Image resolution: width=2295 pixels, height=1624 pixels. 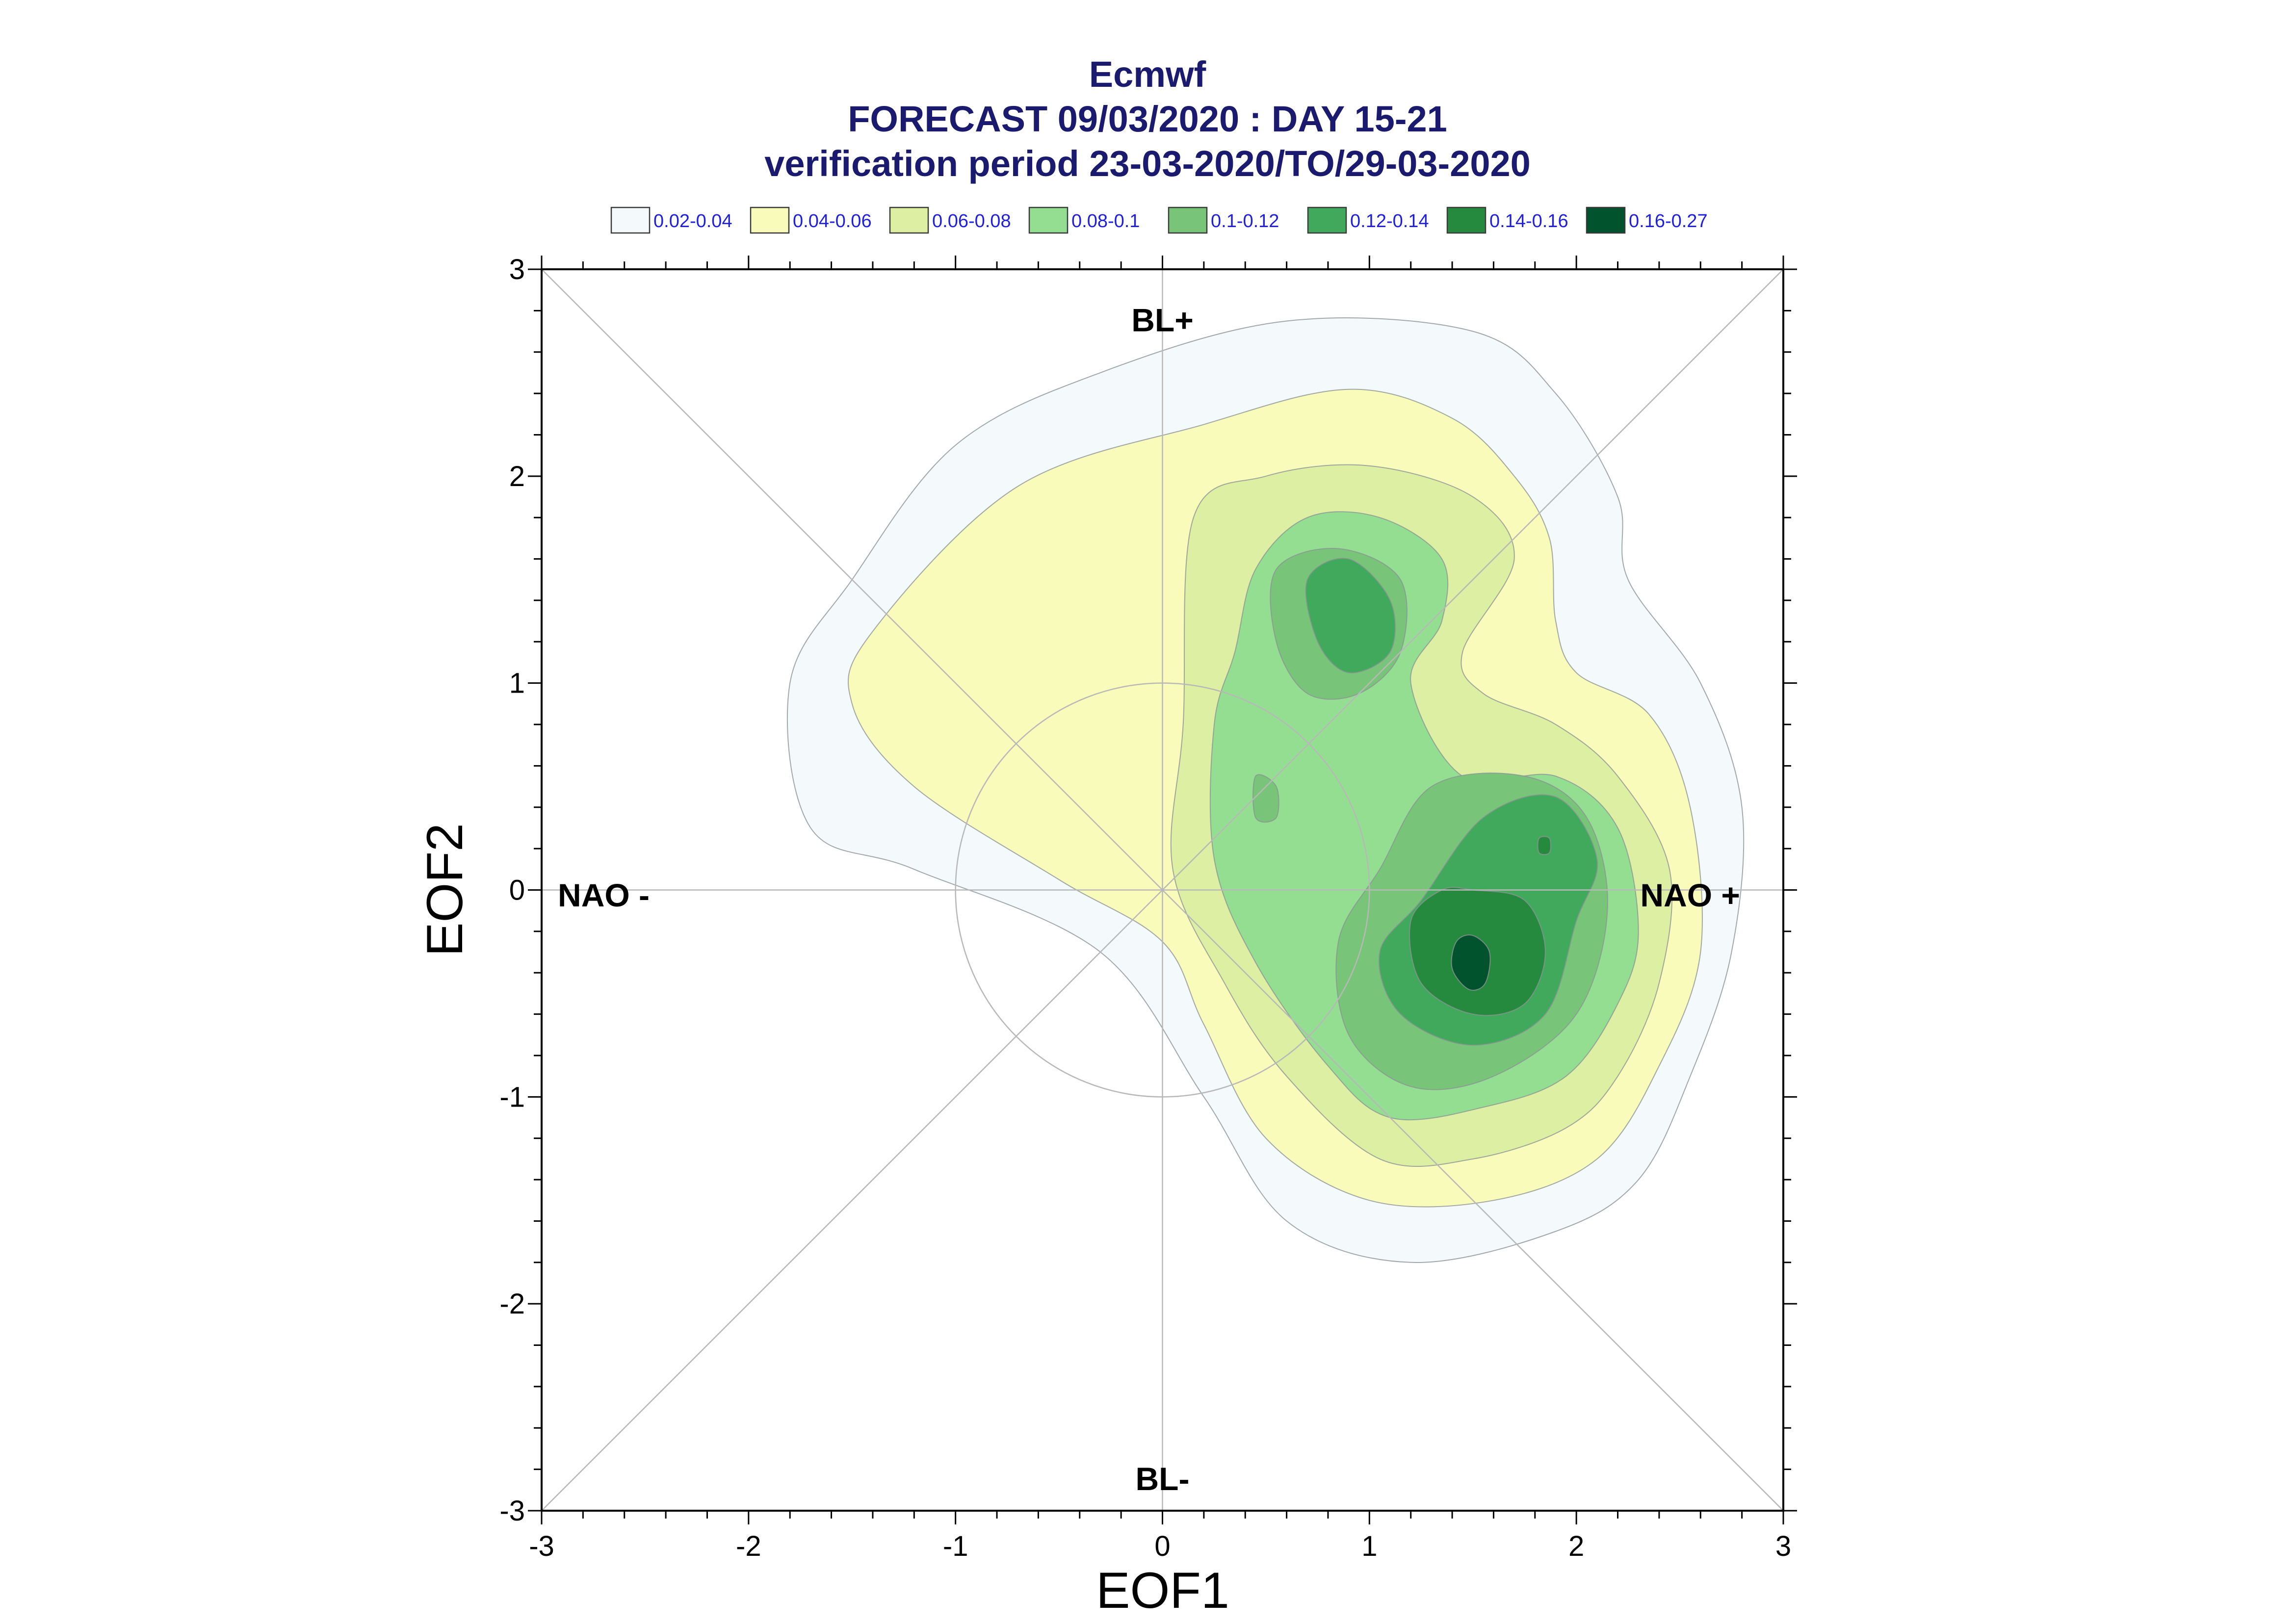 What do you see at coordinates (512, 1511) in the screenshot?
I see `y-tick-label: -3` at bounding box center [512, 1511].